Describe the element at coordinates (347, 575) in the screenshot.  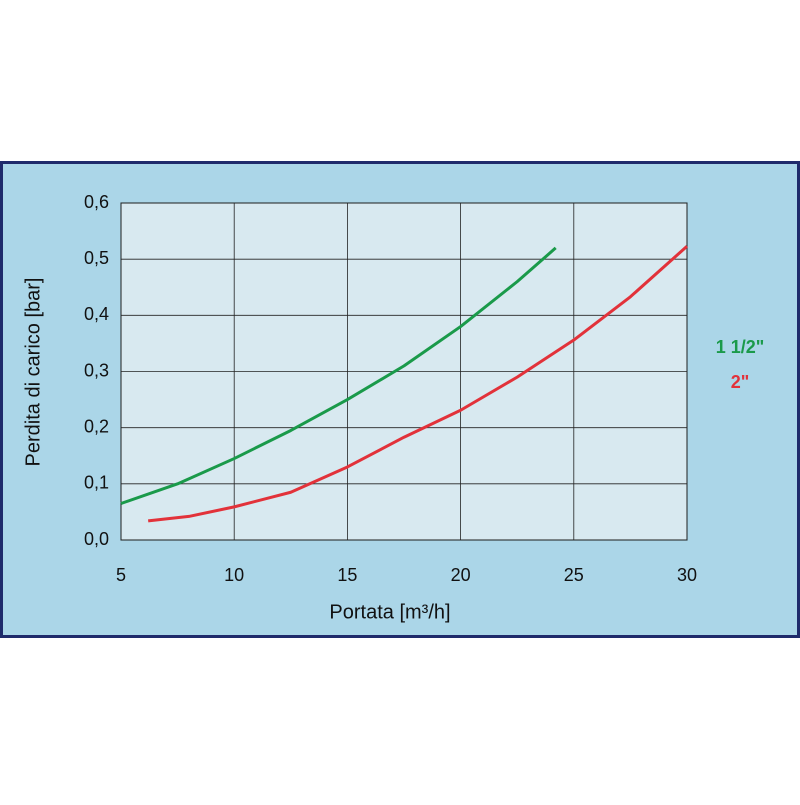
I see `x-tick-label: 15` at that location.